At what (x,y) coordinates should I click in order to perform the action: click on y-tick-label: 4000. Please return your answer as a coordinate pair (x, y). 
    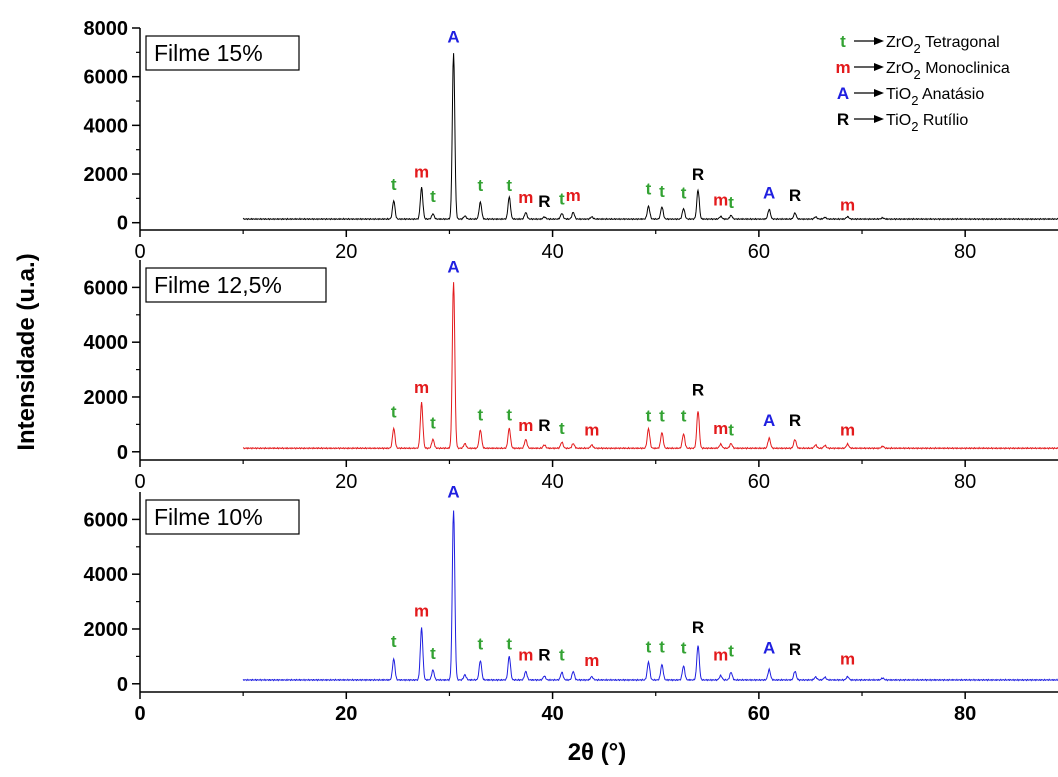
    Looking at the image, I should click on (106, 343).